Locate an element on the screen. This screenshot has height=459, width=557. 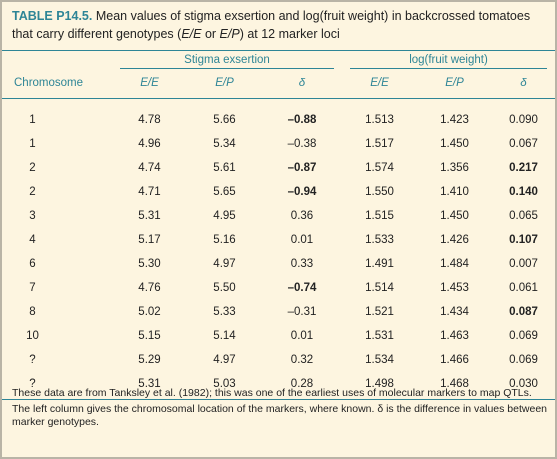
table-cell: 0.090 is located at coordinates (523, 120).